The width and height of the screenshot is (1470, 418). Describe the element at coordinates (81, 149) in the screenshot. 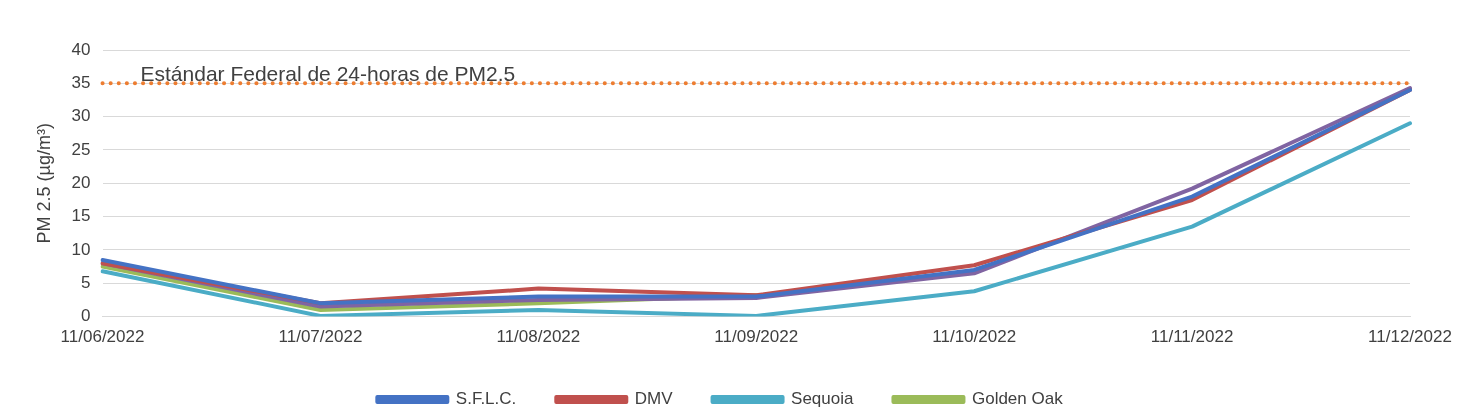

I see `y-tick-label: 25` at that location.